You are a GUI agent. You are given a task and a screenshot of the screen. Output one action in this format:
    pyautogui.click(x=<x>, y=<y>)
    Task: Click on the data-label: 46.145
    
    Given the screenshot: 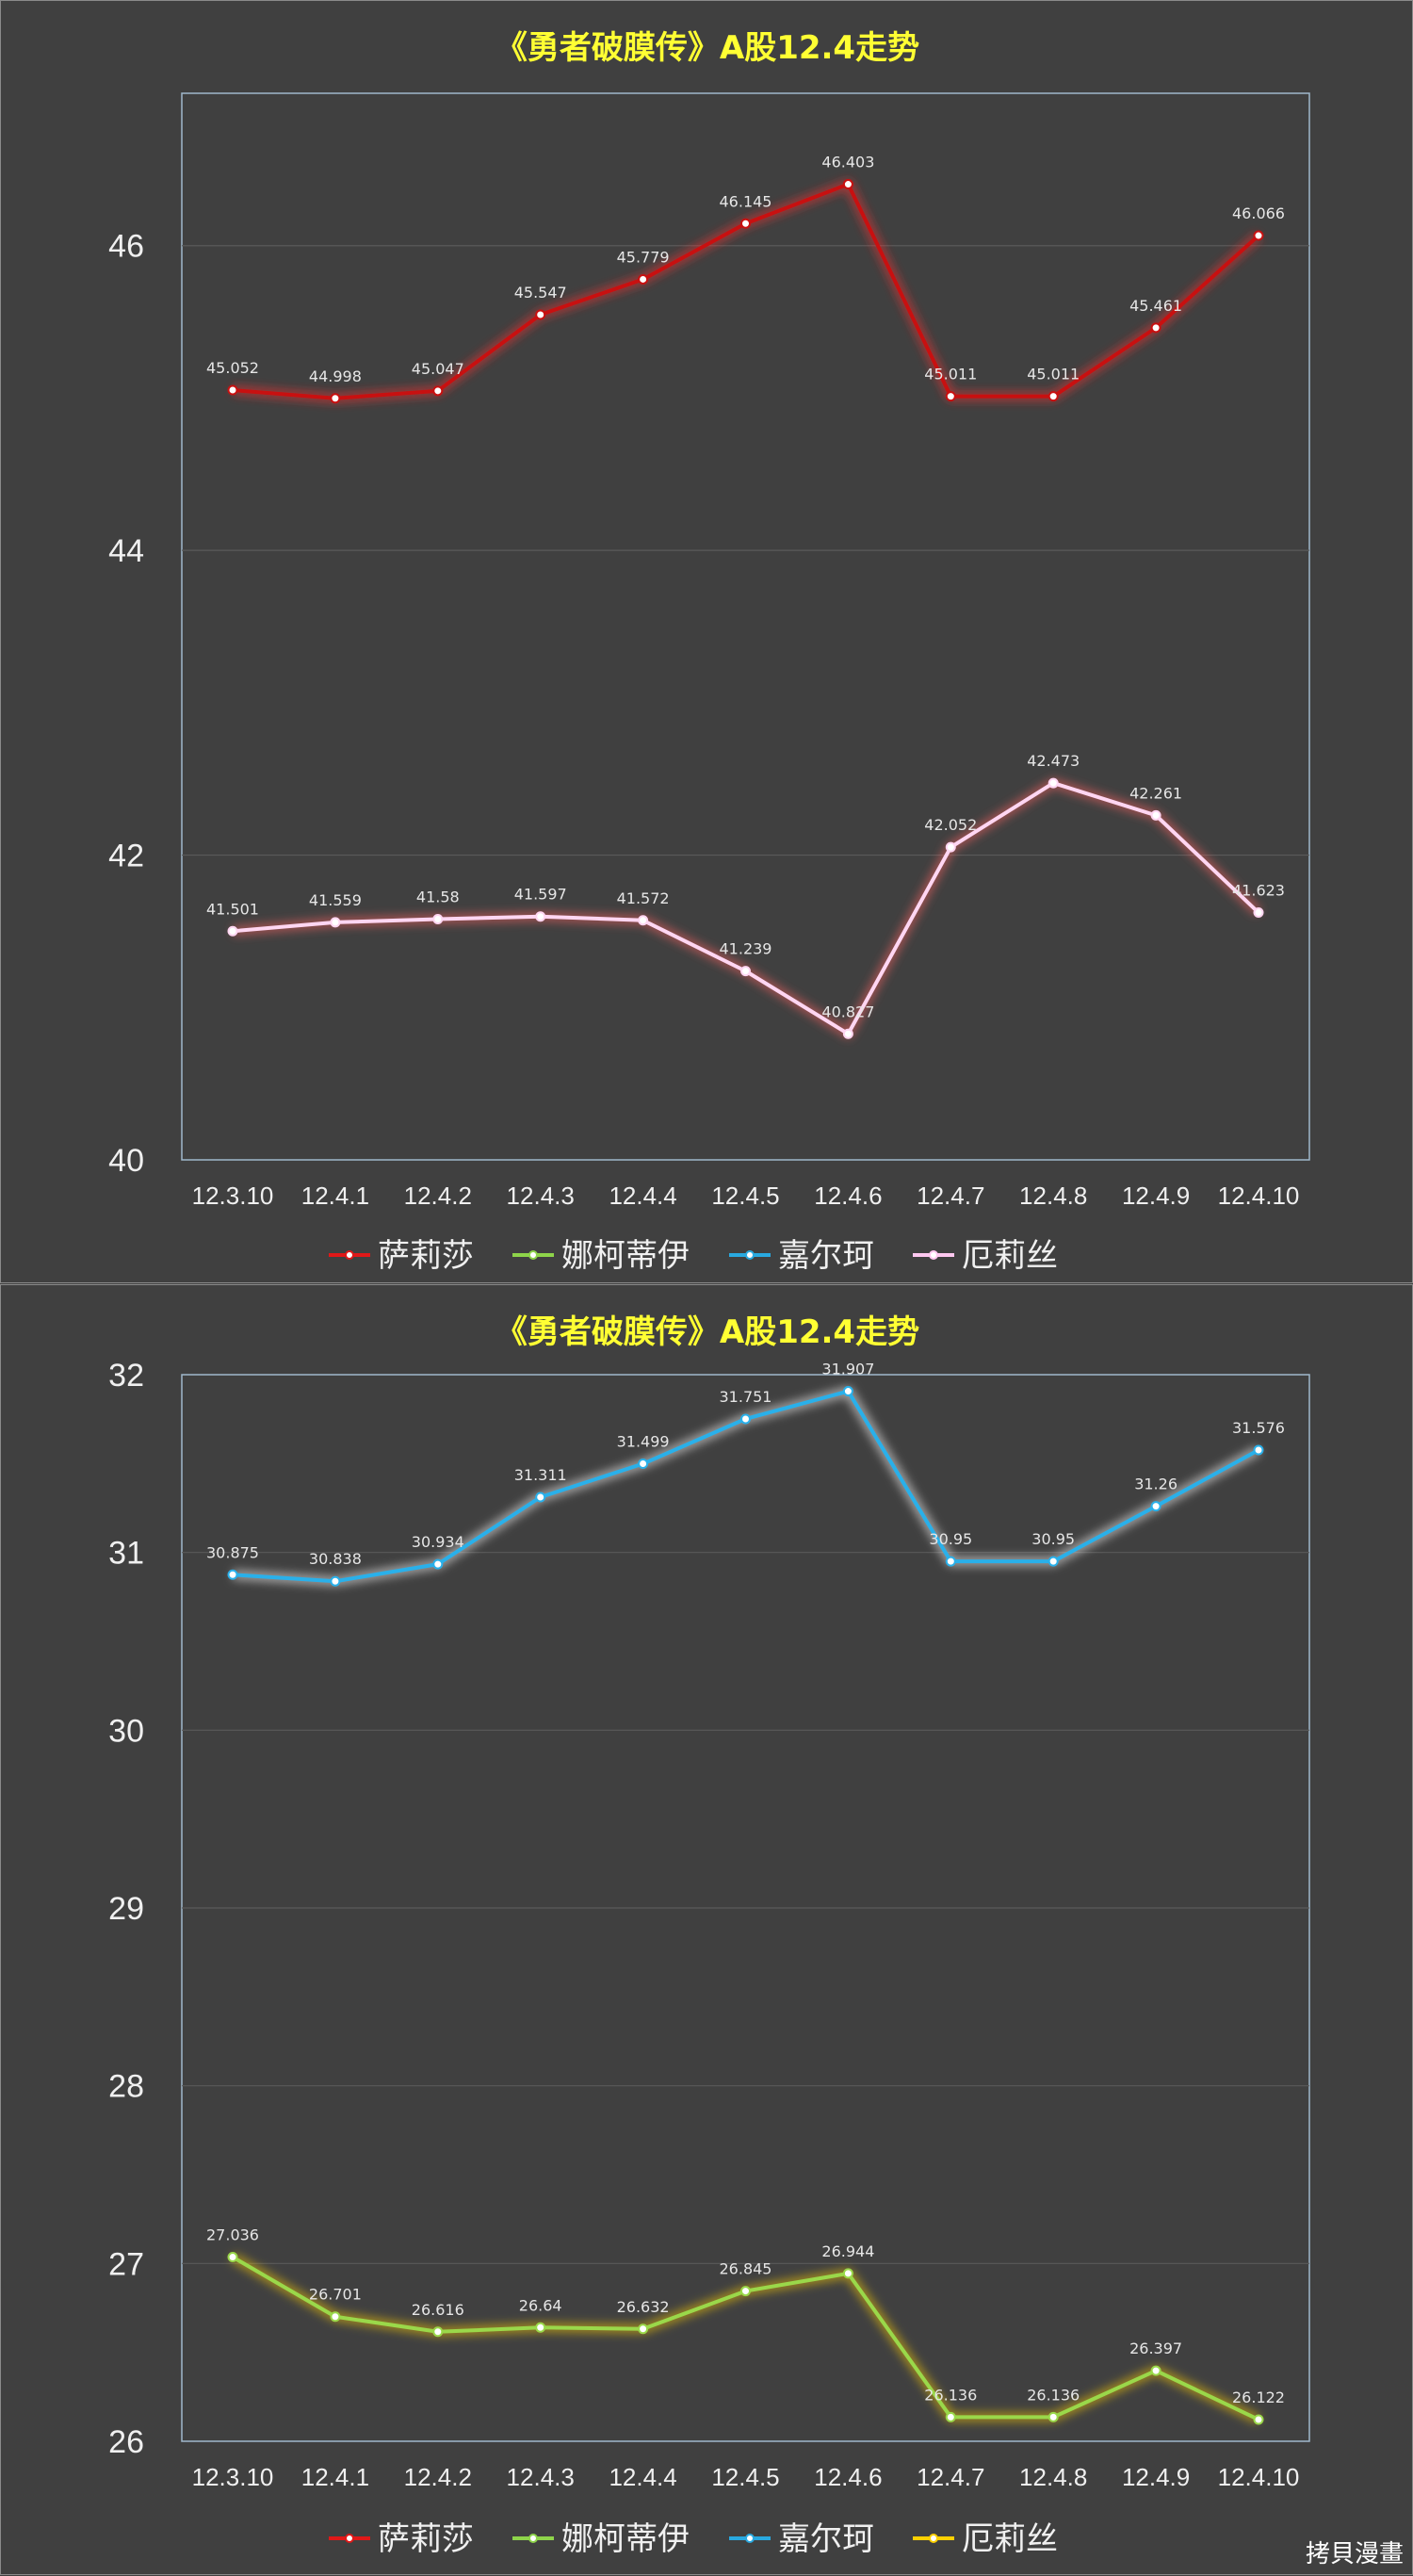 What is the action you would take?
    pyautogui.click(x=746, y=201)
    